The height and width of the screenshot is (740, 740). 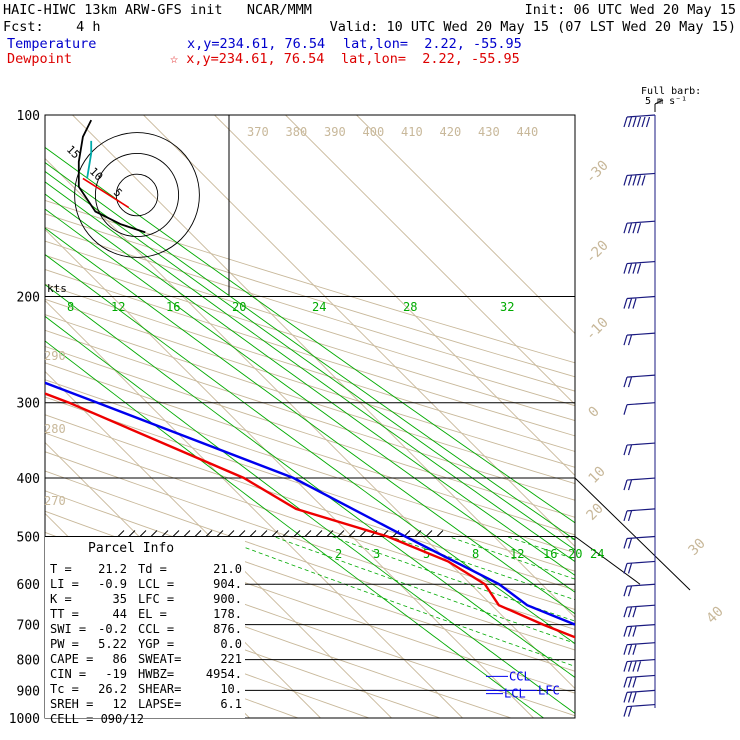 What do you see at coordinates (489, 132) in the screenshot?
I see `theta-tick-label: 430` at bounding box center [489, 132].